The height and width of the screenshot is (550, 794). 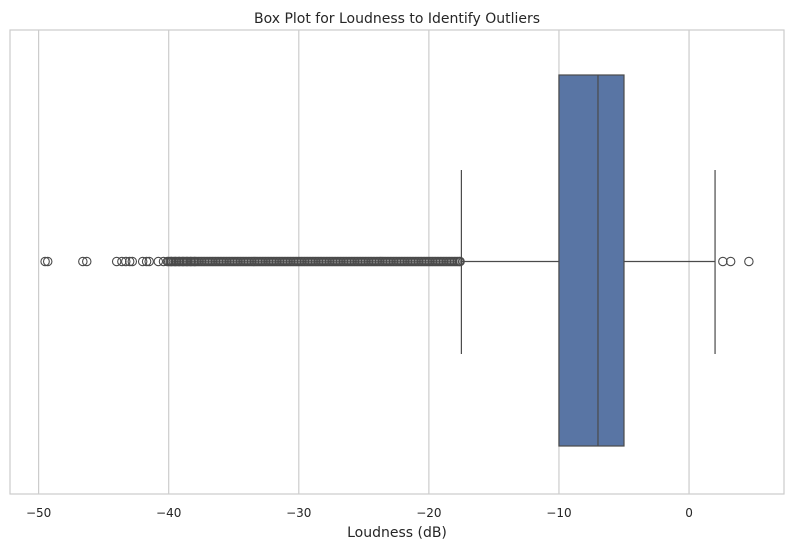 I want to click on outlier-points, so click(x=397, y=261).